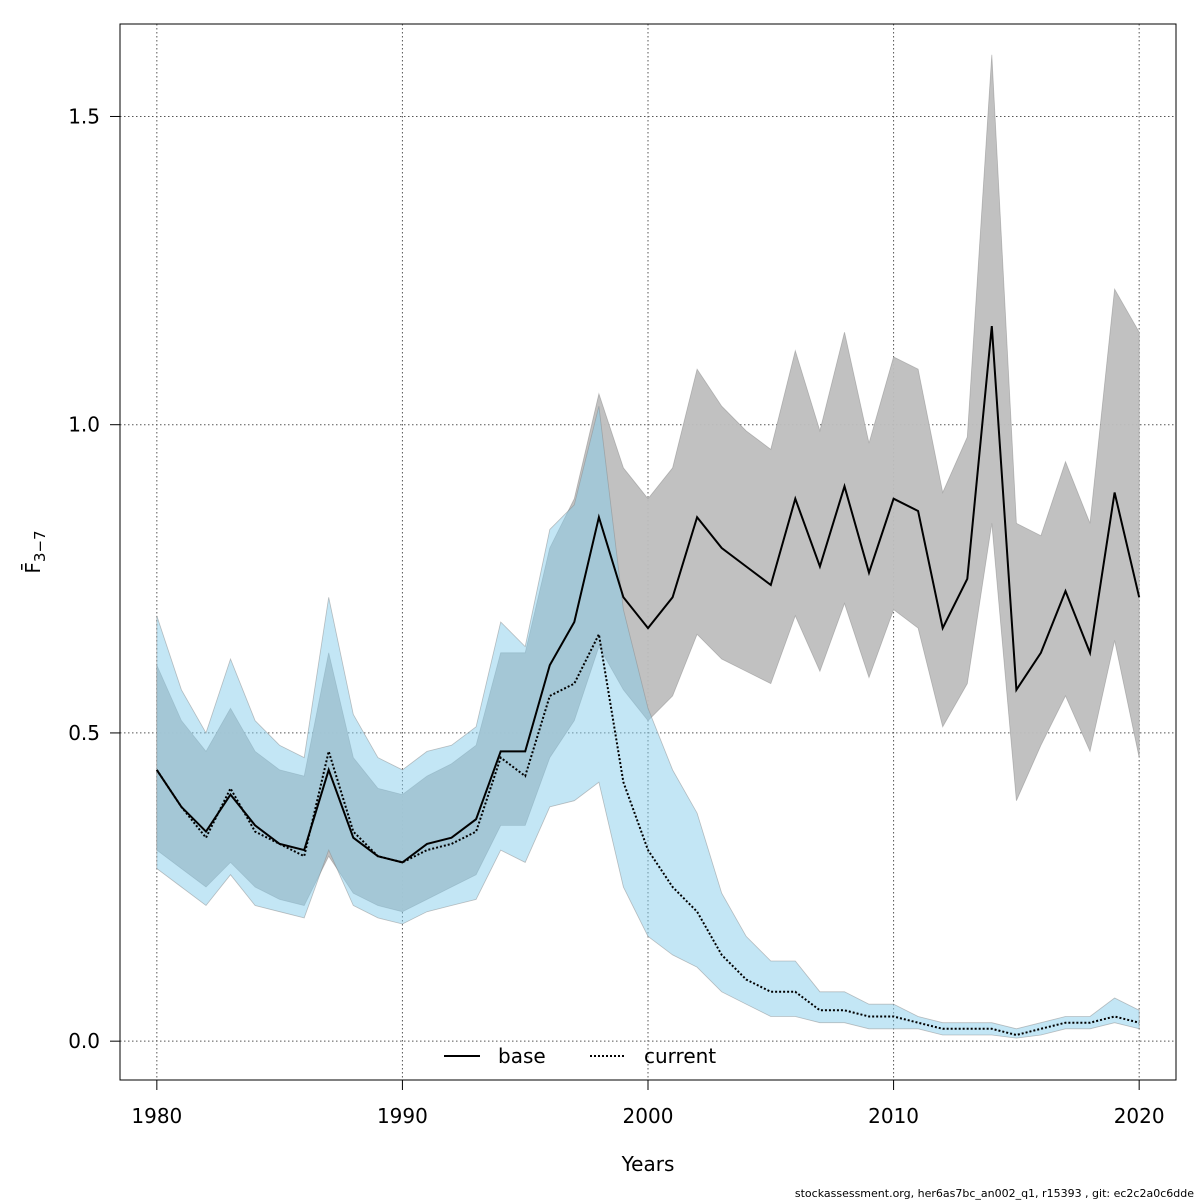  I want to click on y-axis-title-main: F̄, so click(32, 568).